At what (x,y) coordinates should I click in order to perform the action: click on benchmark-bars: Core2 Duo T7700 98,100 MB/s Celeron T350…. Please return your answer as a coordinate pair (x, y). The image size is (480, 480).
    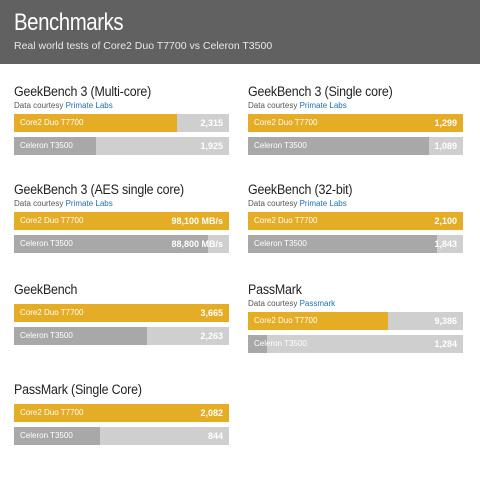
    Looking at the image, I should click on (121, 232).